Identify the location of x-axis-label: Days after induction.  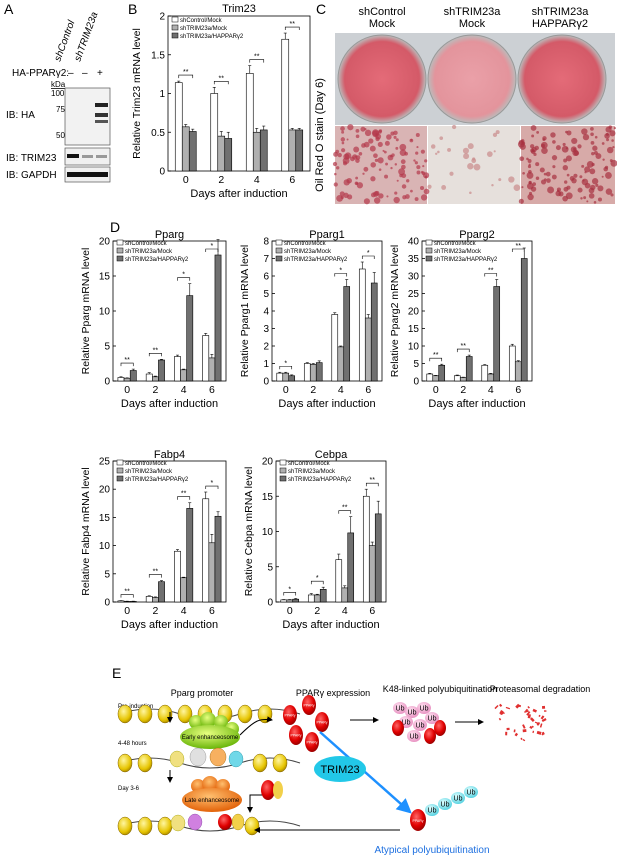
(169, 625).